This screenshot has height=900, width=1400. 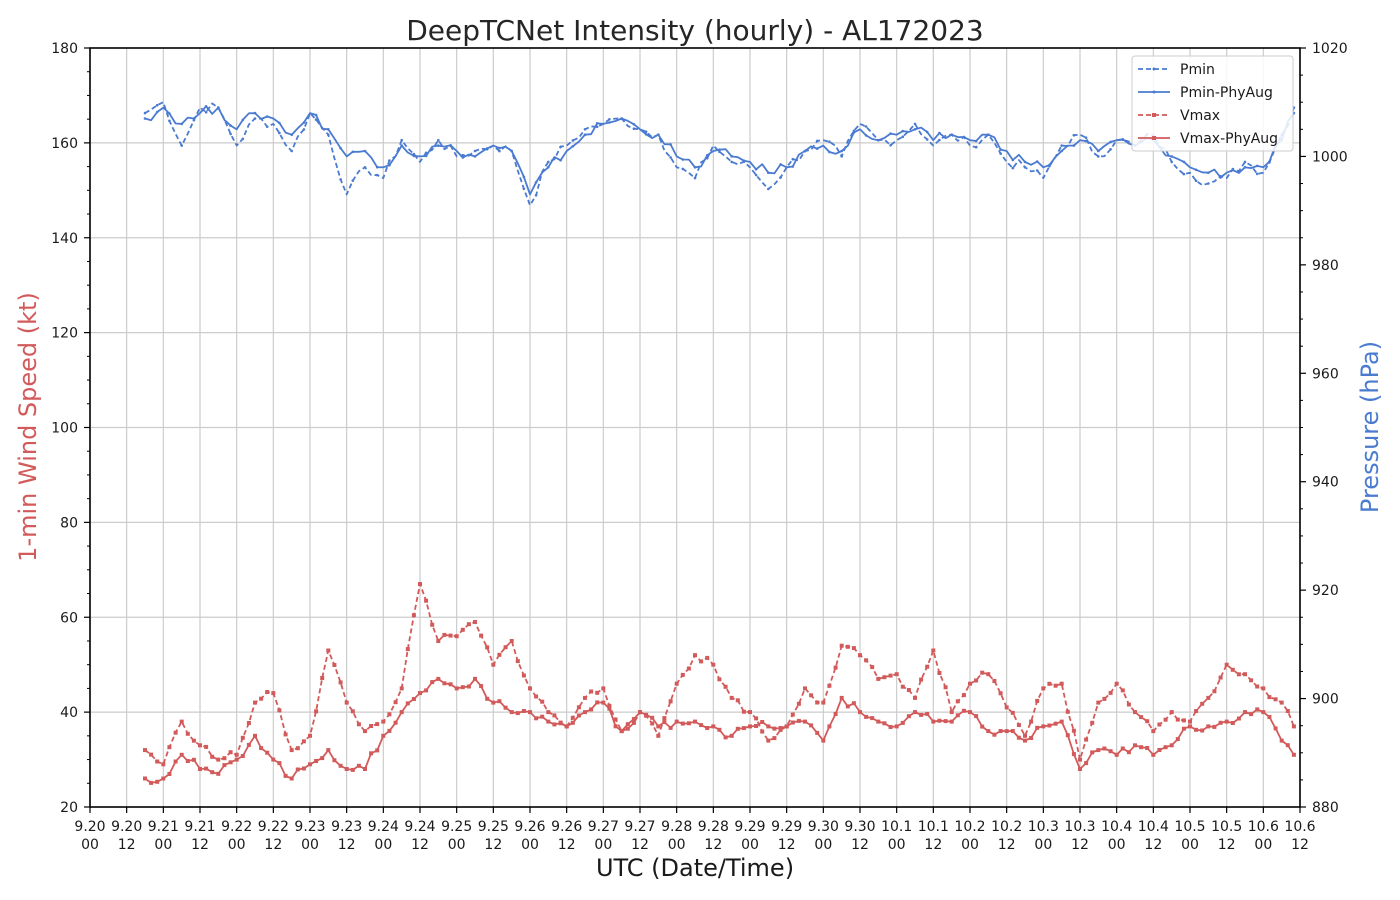 What do you see at coordinates (1325, 700) in the screenshot?
I see `y-right-tick-label: 900` at bounding box center [1325, 700].